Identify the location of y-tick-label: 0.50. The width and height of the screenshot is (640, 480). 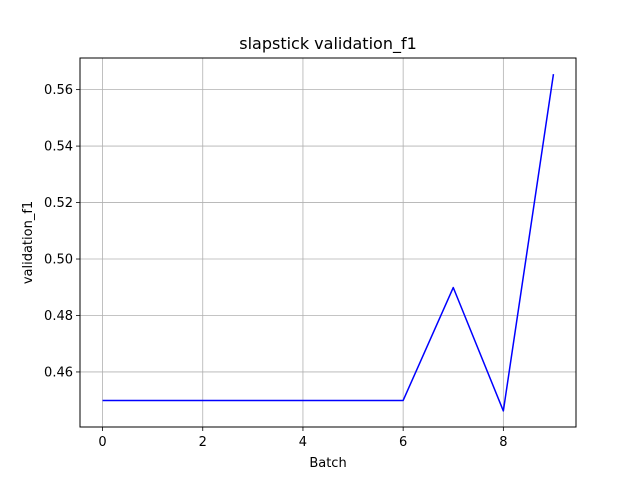
(58, 260).